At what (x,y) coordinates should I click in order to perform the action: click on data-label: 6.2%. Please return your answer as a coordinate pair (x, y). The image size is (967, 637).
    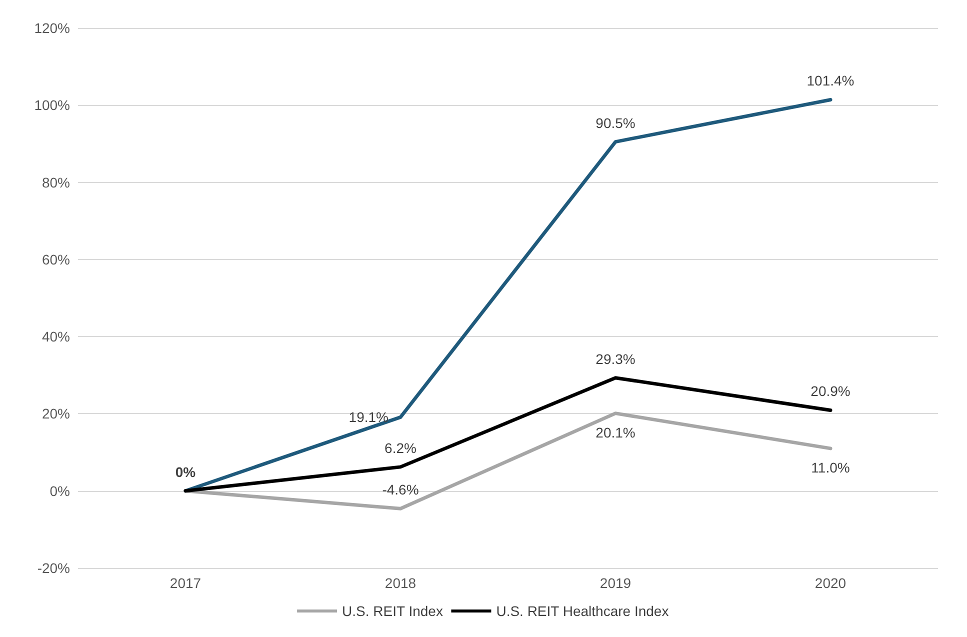
    Looking at the image, I should click on (400, 448).